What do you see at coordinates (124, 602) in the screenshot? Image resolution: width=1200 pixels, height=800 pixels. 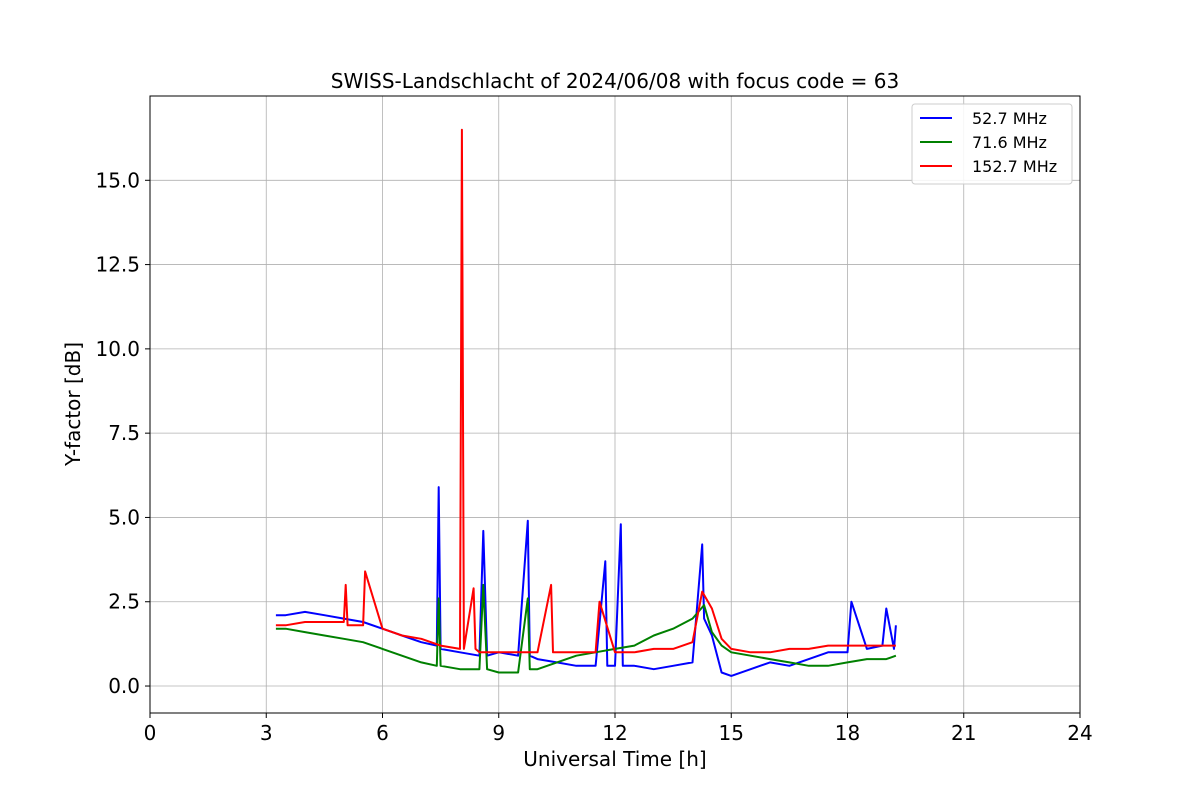 I see `y-tick-label: 2.5` at bounding box center [124, 602].